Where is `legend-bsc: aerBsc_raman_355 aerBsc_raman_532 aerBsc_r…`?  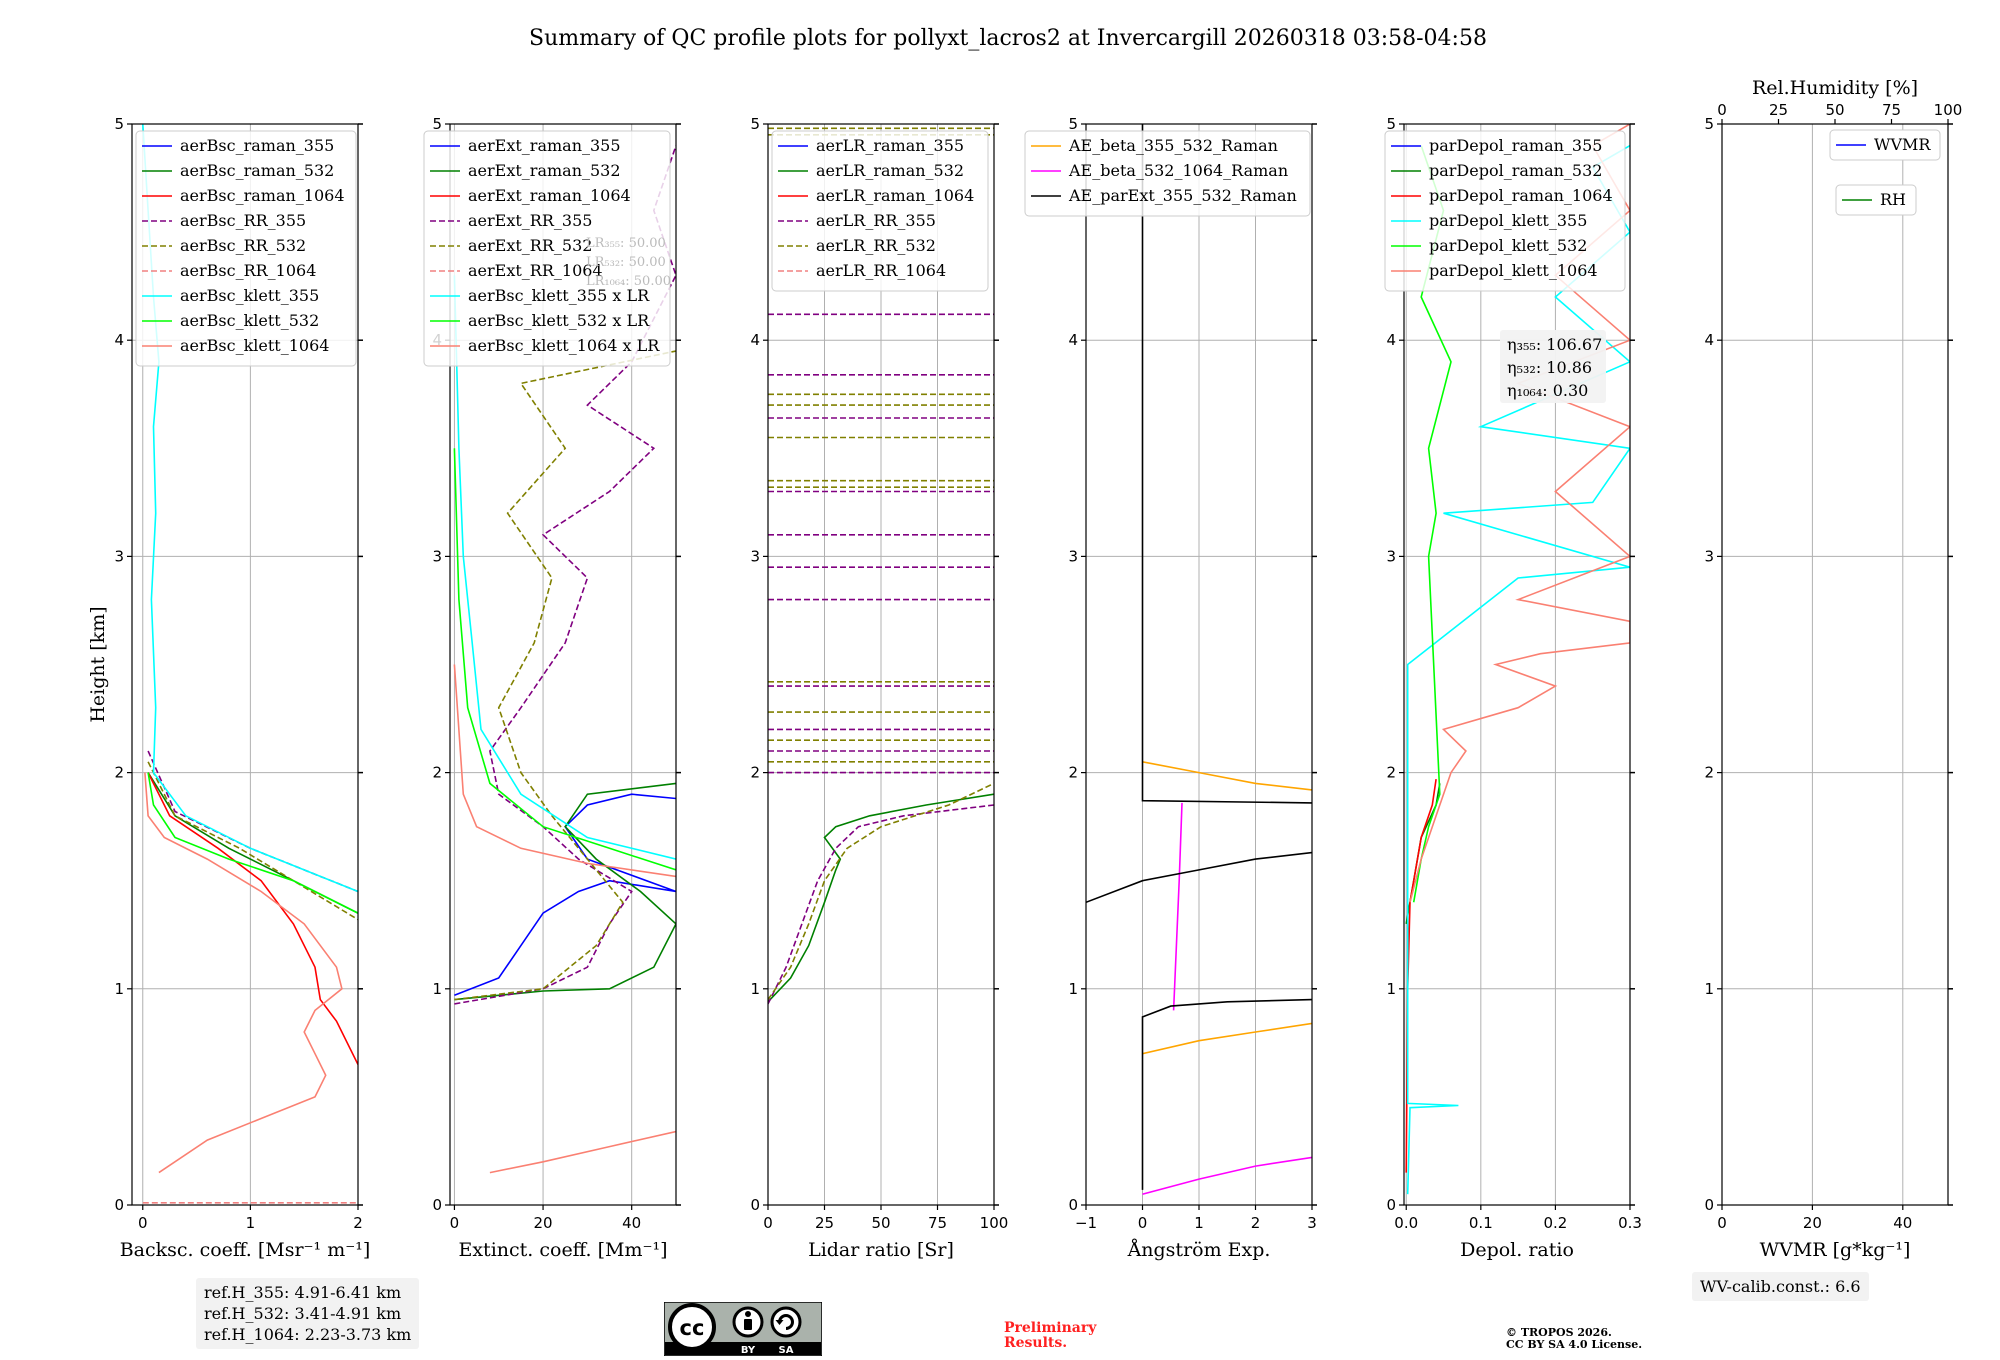 legend-bsc: aerBsc_raman_355 aerBsc_raman_532 aerBsc_r… is located at coordinates (246, 248).